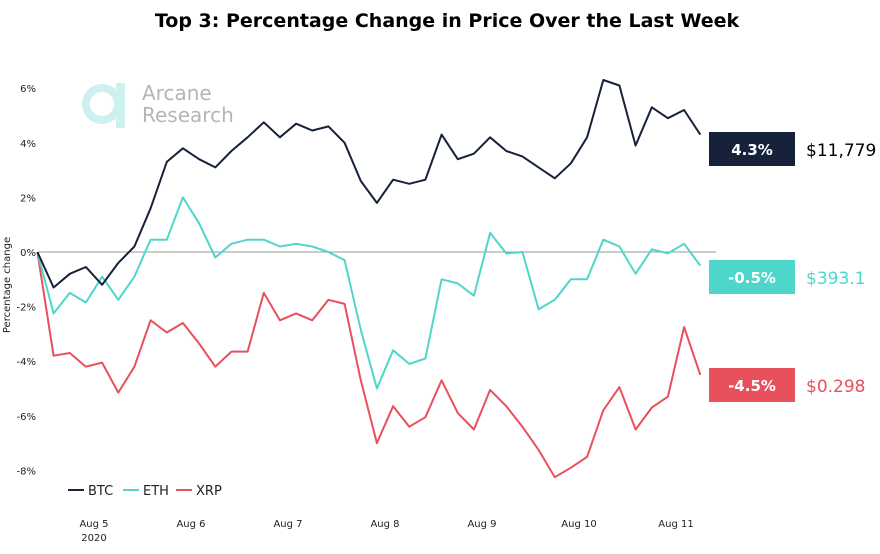  I want to click on change-value: -0.5%, so click(752, 278).